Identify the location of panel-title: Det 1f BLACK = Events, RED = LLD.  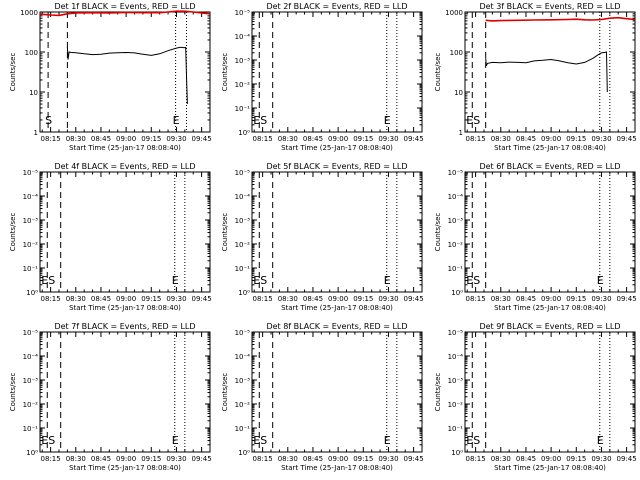
(124, 6).